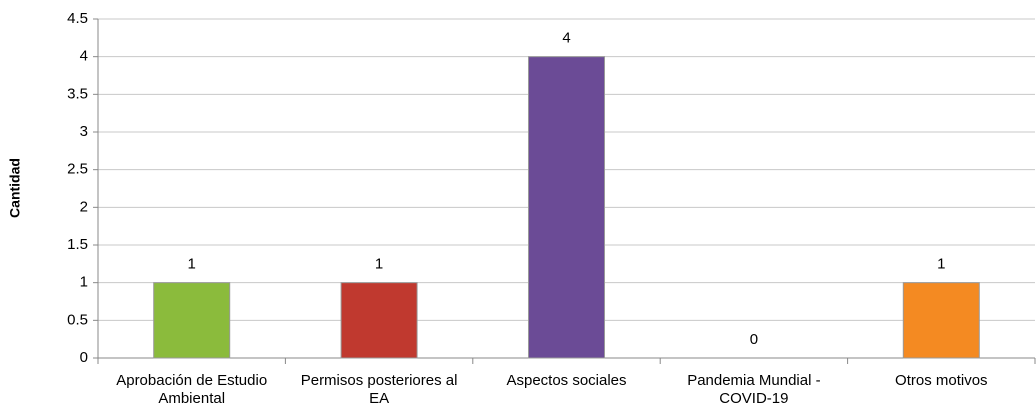 The height and width of the screenshot is (417, 1036). What do you see at coordinates (15, 188) in the screenshot?
I see `y-axis-label: Cantidad` at bounding box center [15, 188].